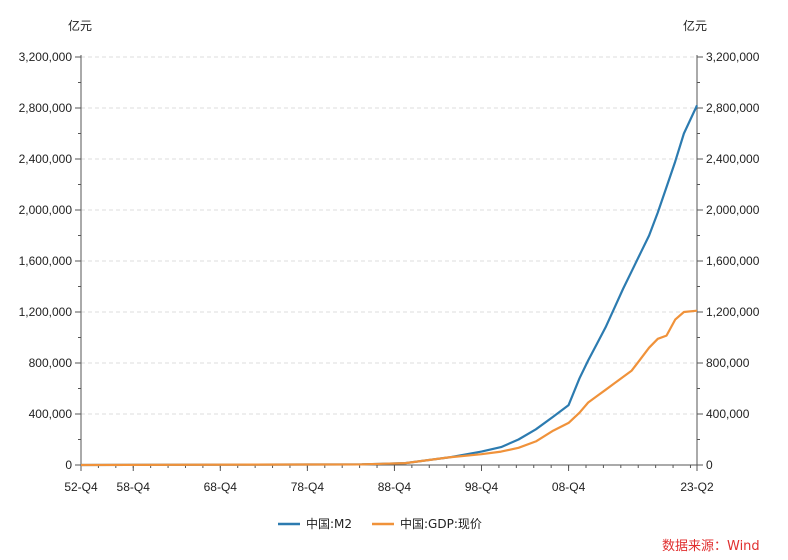 The image size is (788, 560). I want to click on right-y-tick-label: 2,800,000, so click(733, 108).